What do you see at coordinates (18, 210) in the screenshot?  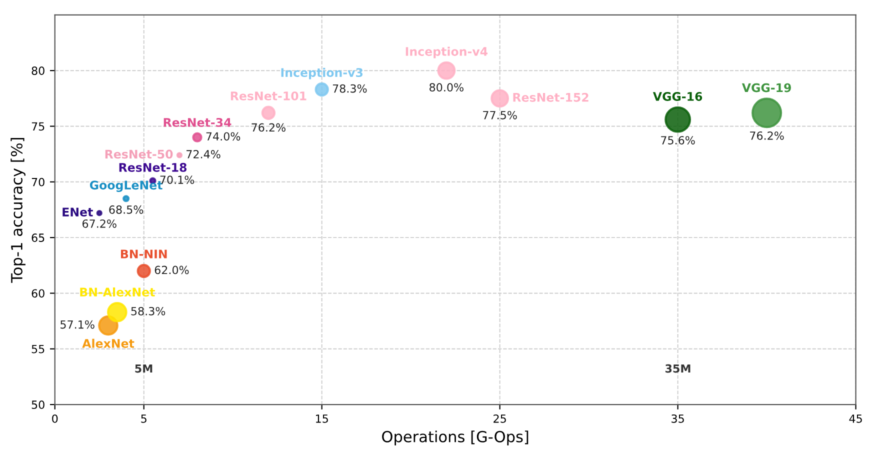 I see `y-axis-title: Top-1 accuracy [%]` at bounding box center [18, 210].